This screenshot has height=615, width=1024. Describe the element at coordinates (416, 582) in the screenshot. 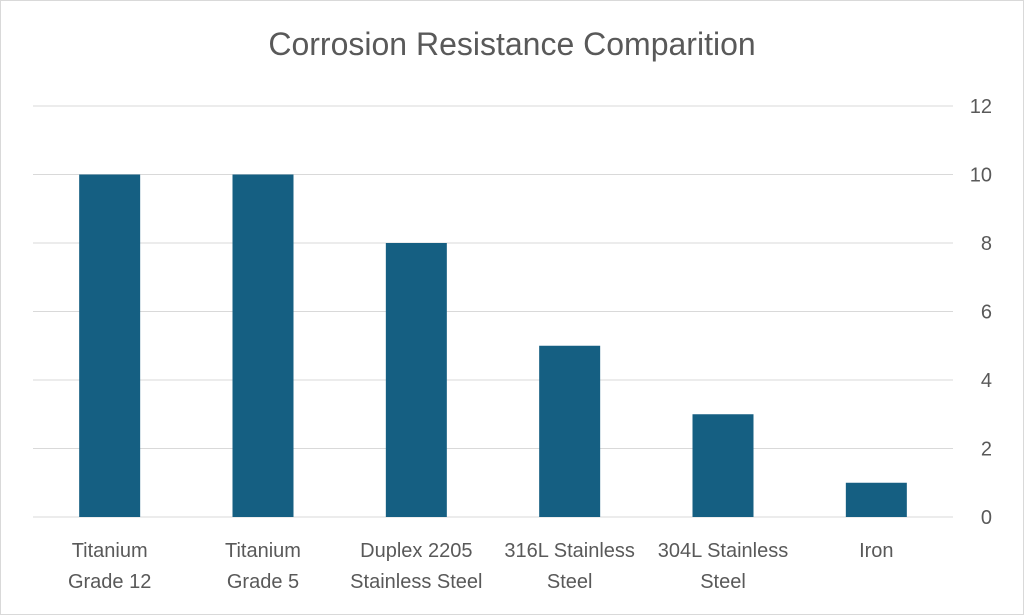

I see `x-category-label: Stainless Steel` at that location.